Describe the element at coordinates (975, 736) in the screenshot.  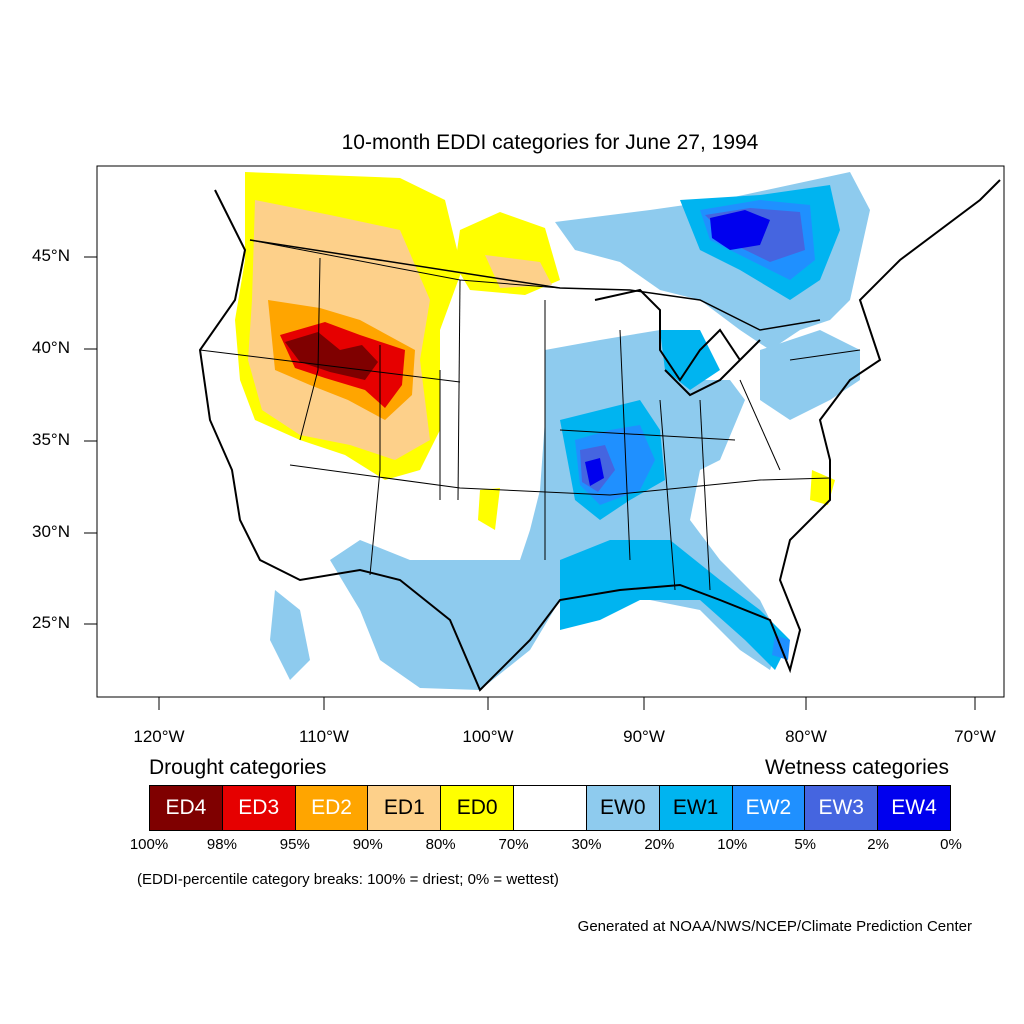
I see `lon-label-70: 70°W` at that location.